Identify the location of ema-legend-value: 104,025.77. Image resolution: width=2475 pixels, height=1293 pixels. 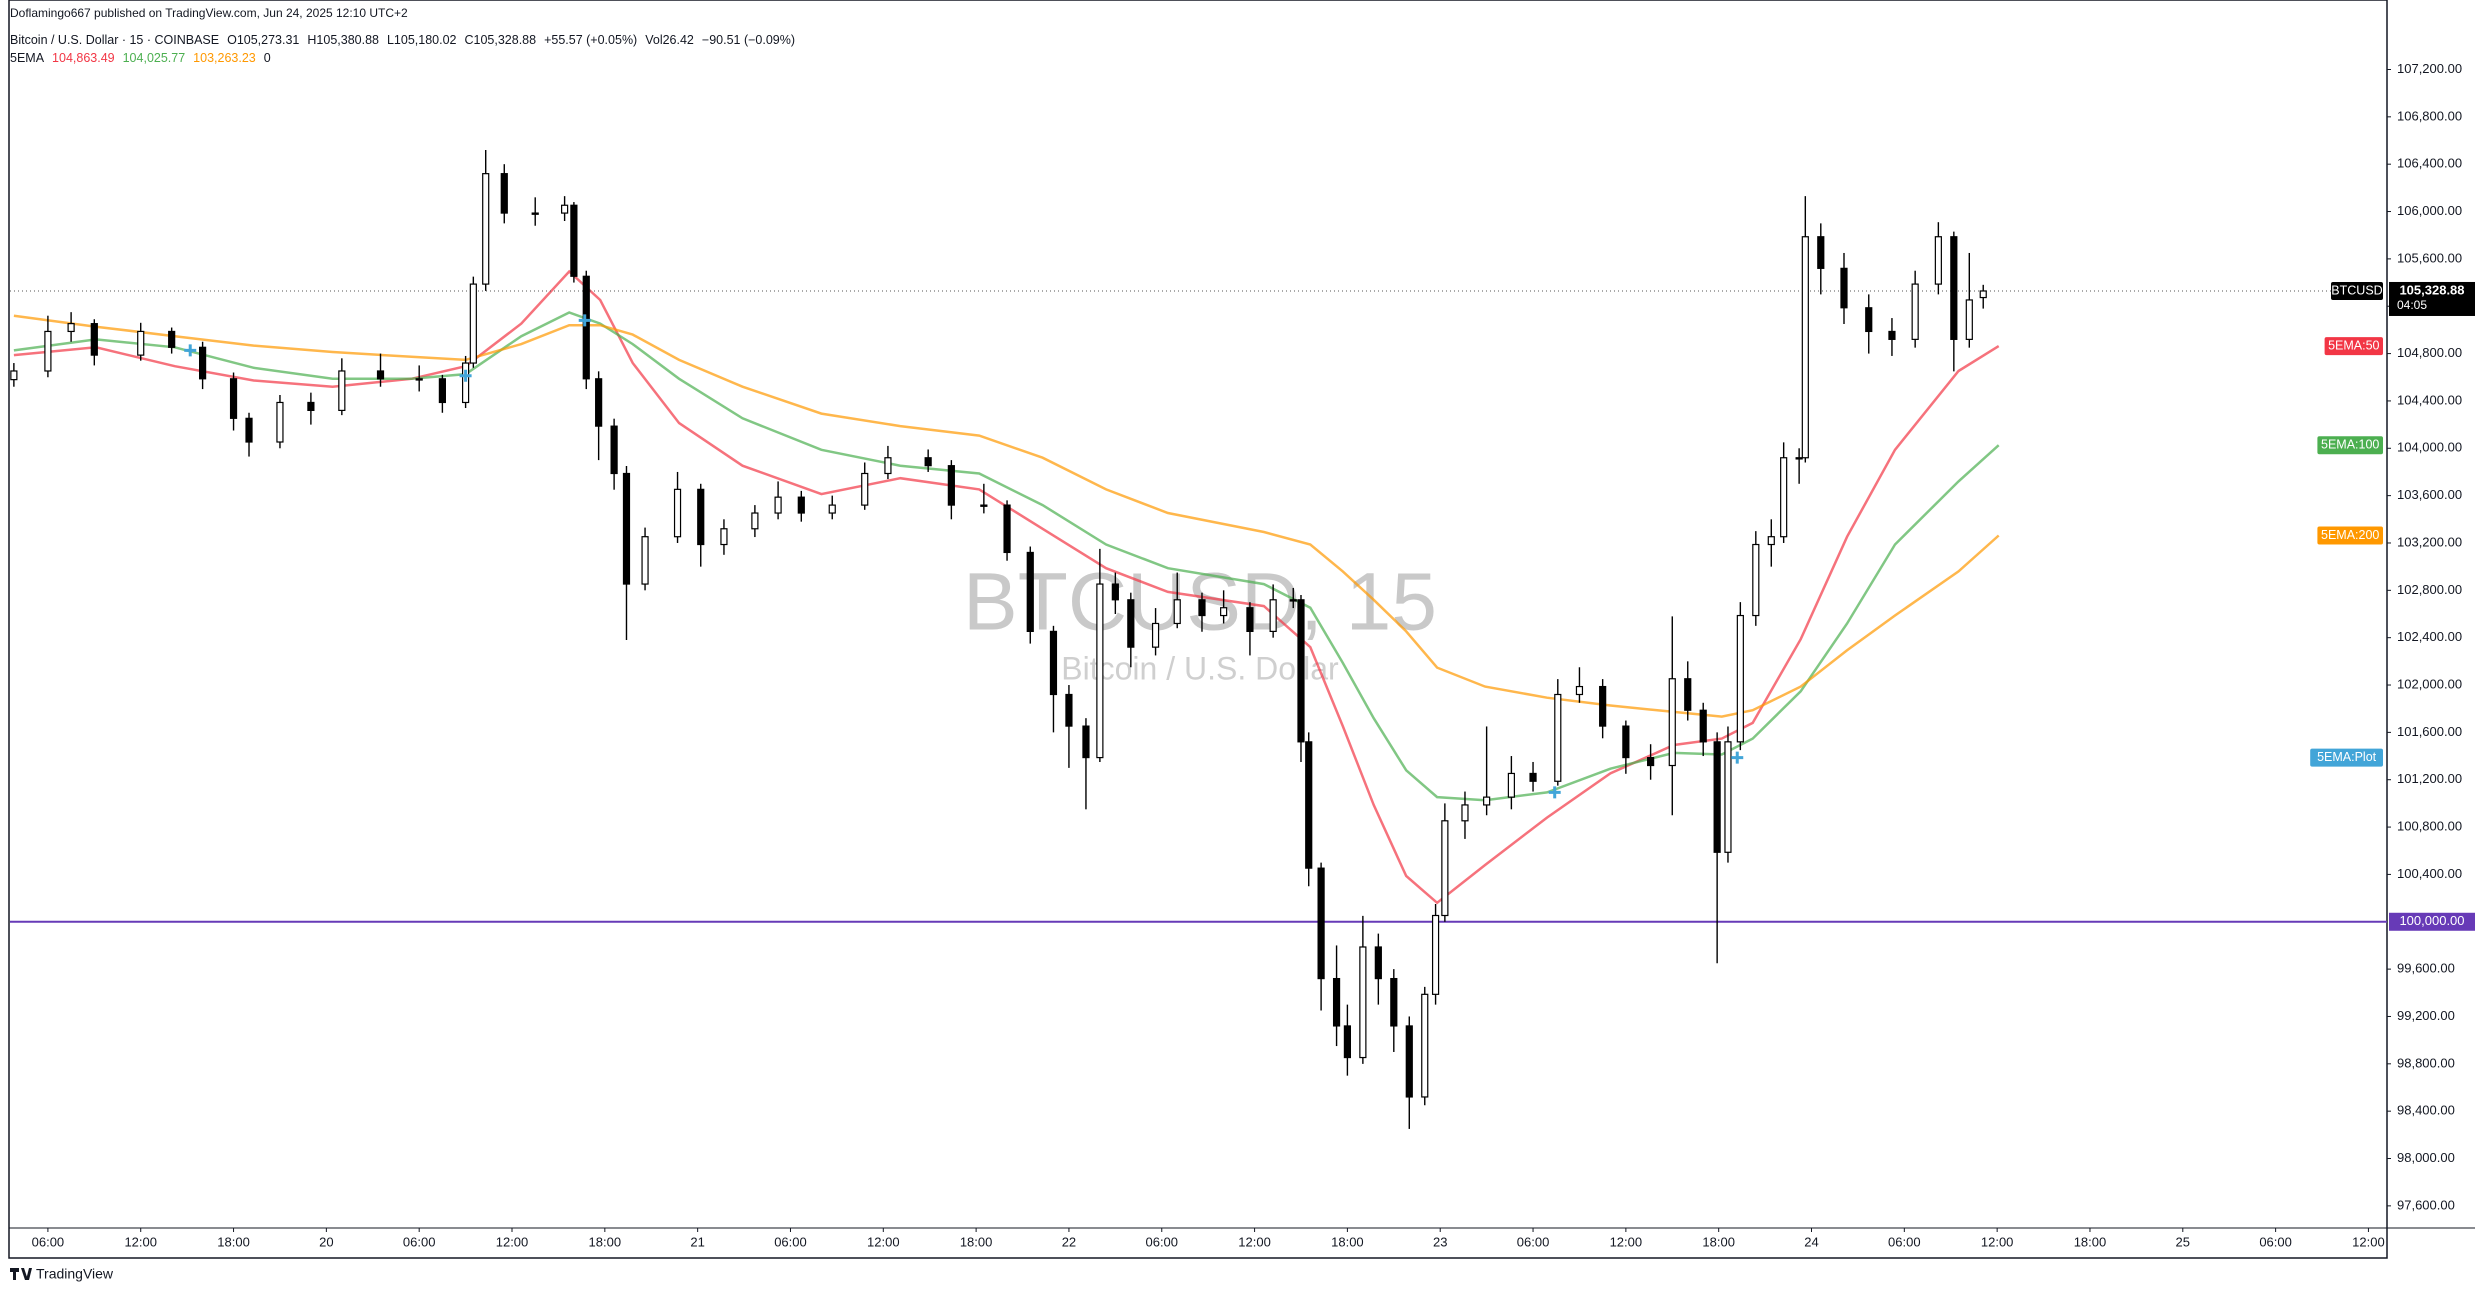
(154, 58).